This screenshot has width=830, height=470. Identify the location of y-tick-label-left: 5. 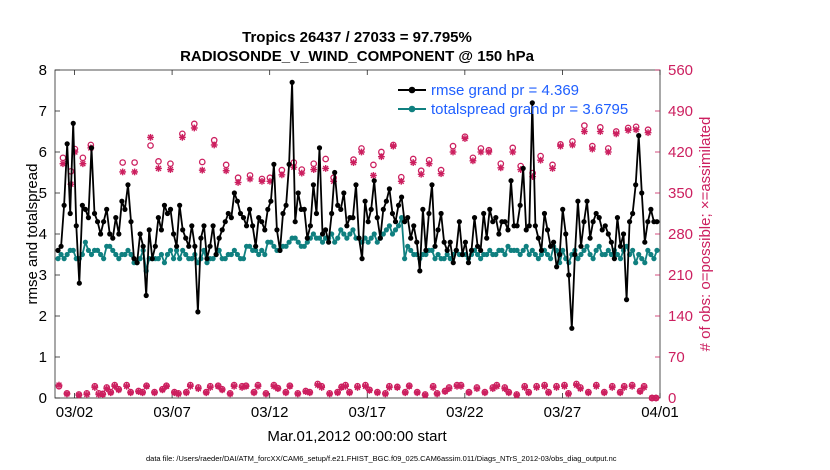
(43, 193).